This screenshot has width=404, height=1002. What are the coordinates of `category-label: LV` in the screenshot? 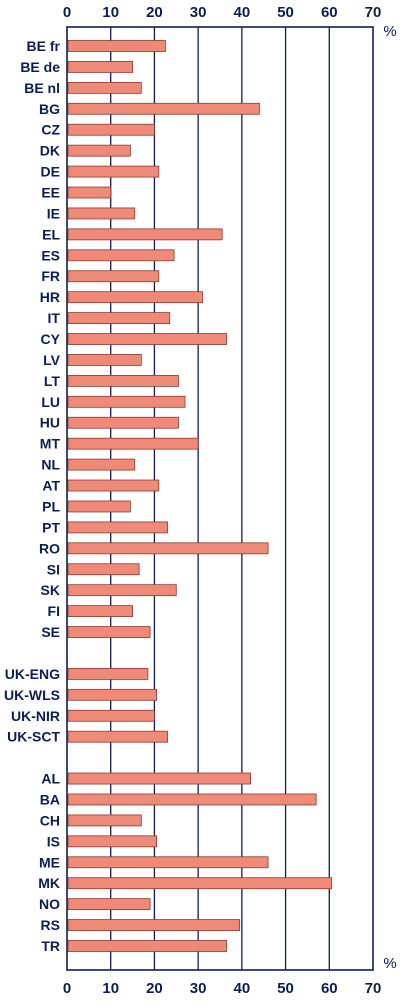 It's located at (52, 360).